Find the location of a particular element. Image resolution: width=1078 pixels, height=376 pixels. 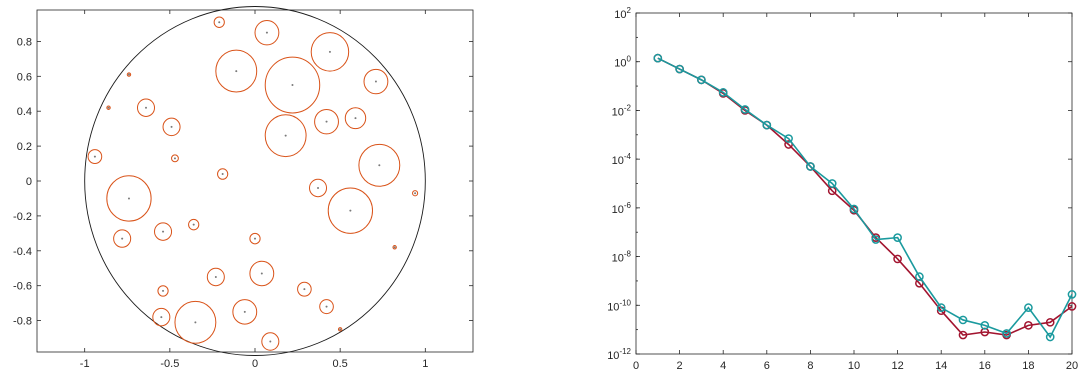

y-tick-label: 0.6 is located at coordinates (24, 77).